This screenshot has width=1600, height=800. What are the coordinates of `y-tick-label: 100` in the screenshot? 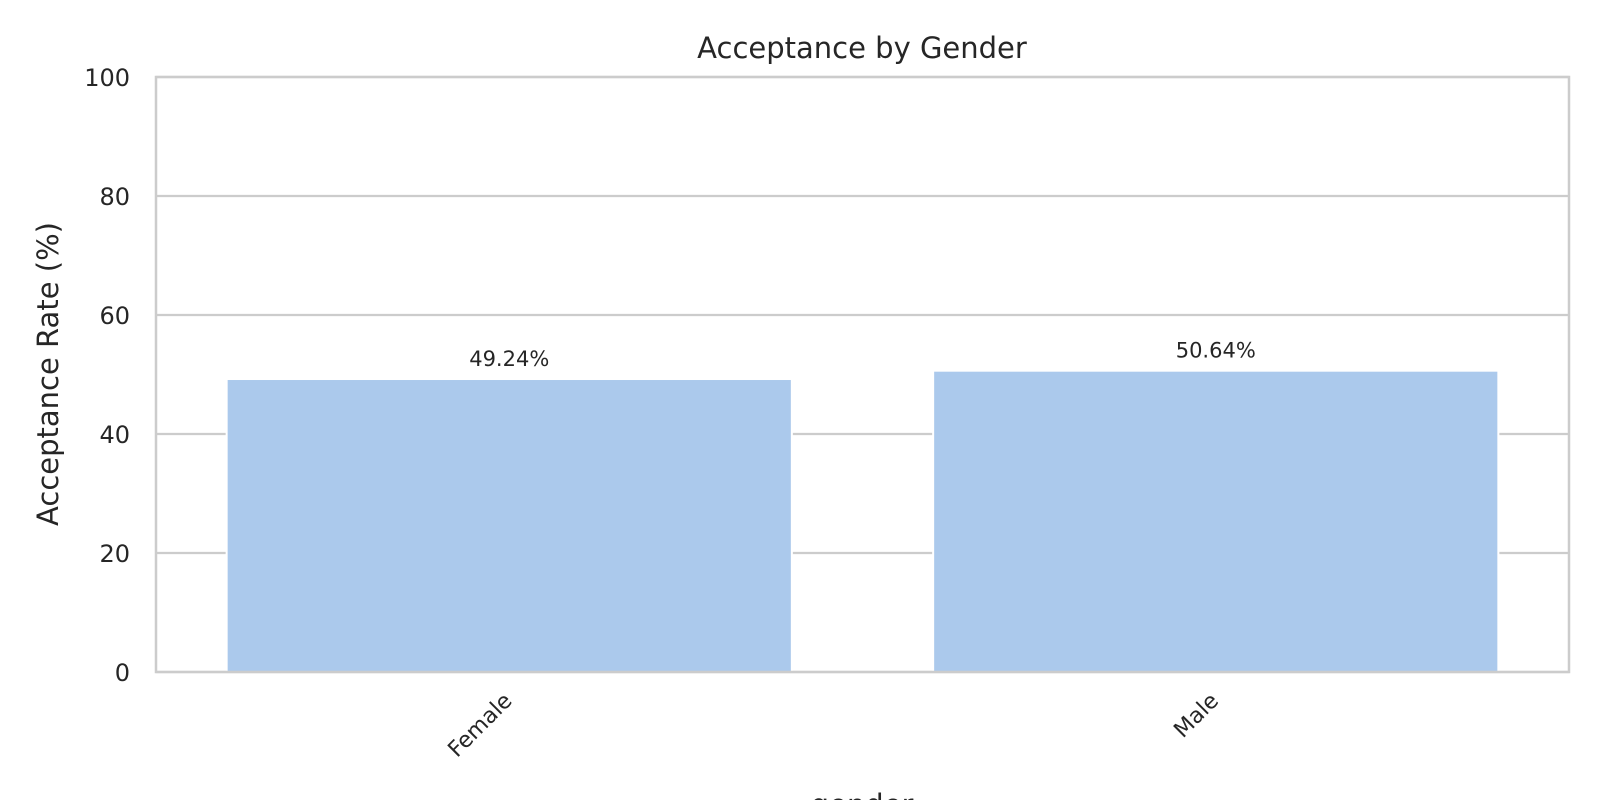 It's located at (107, 78).